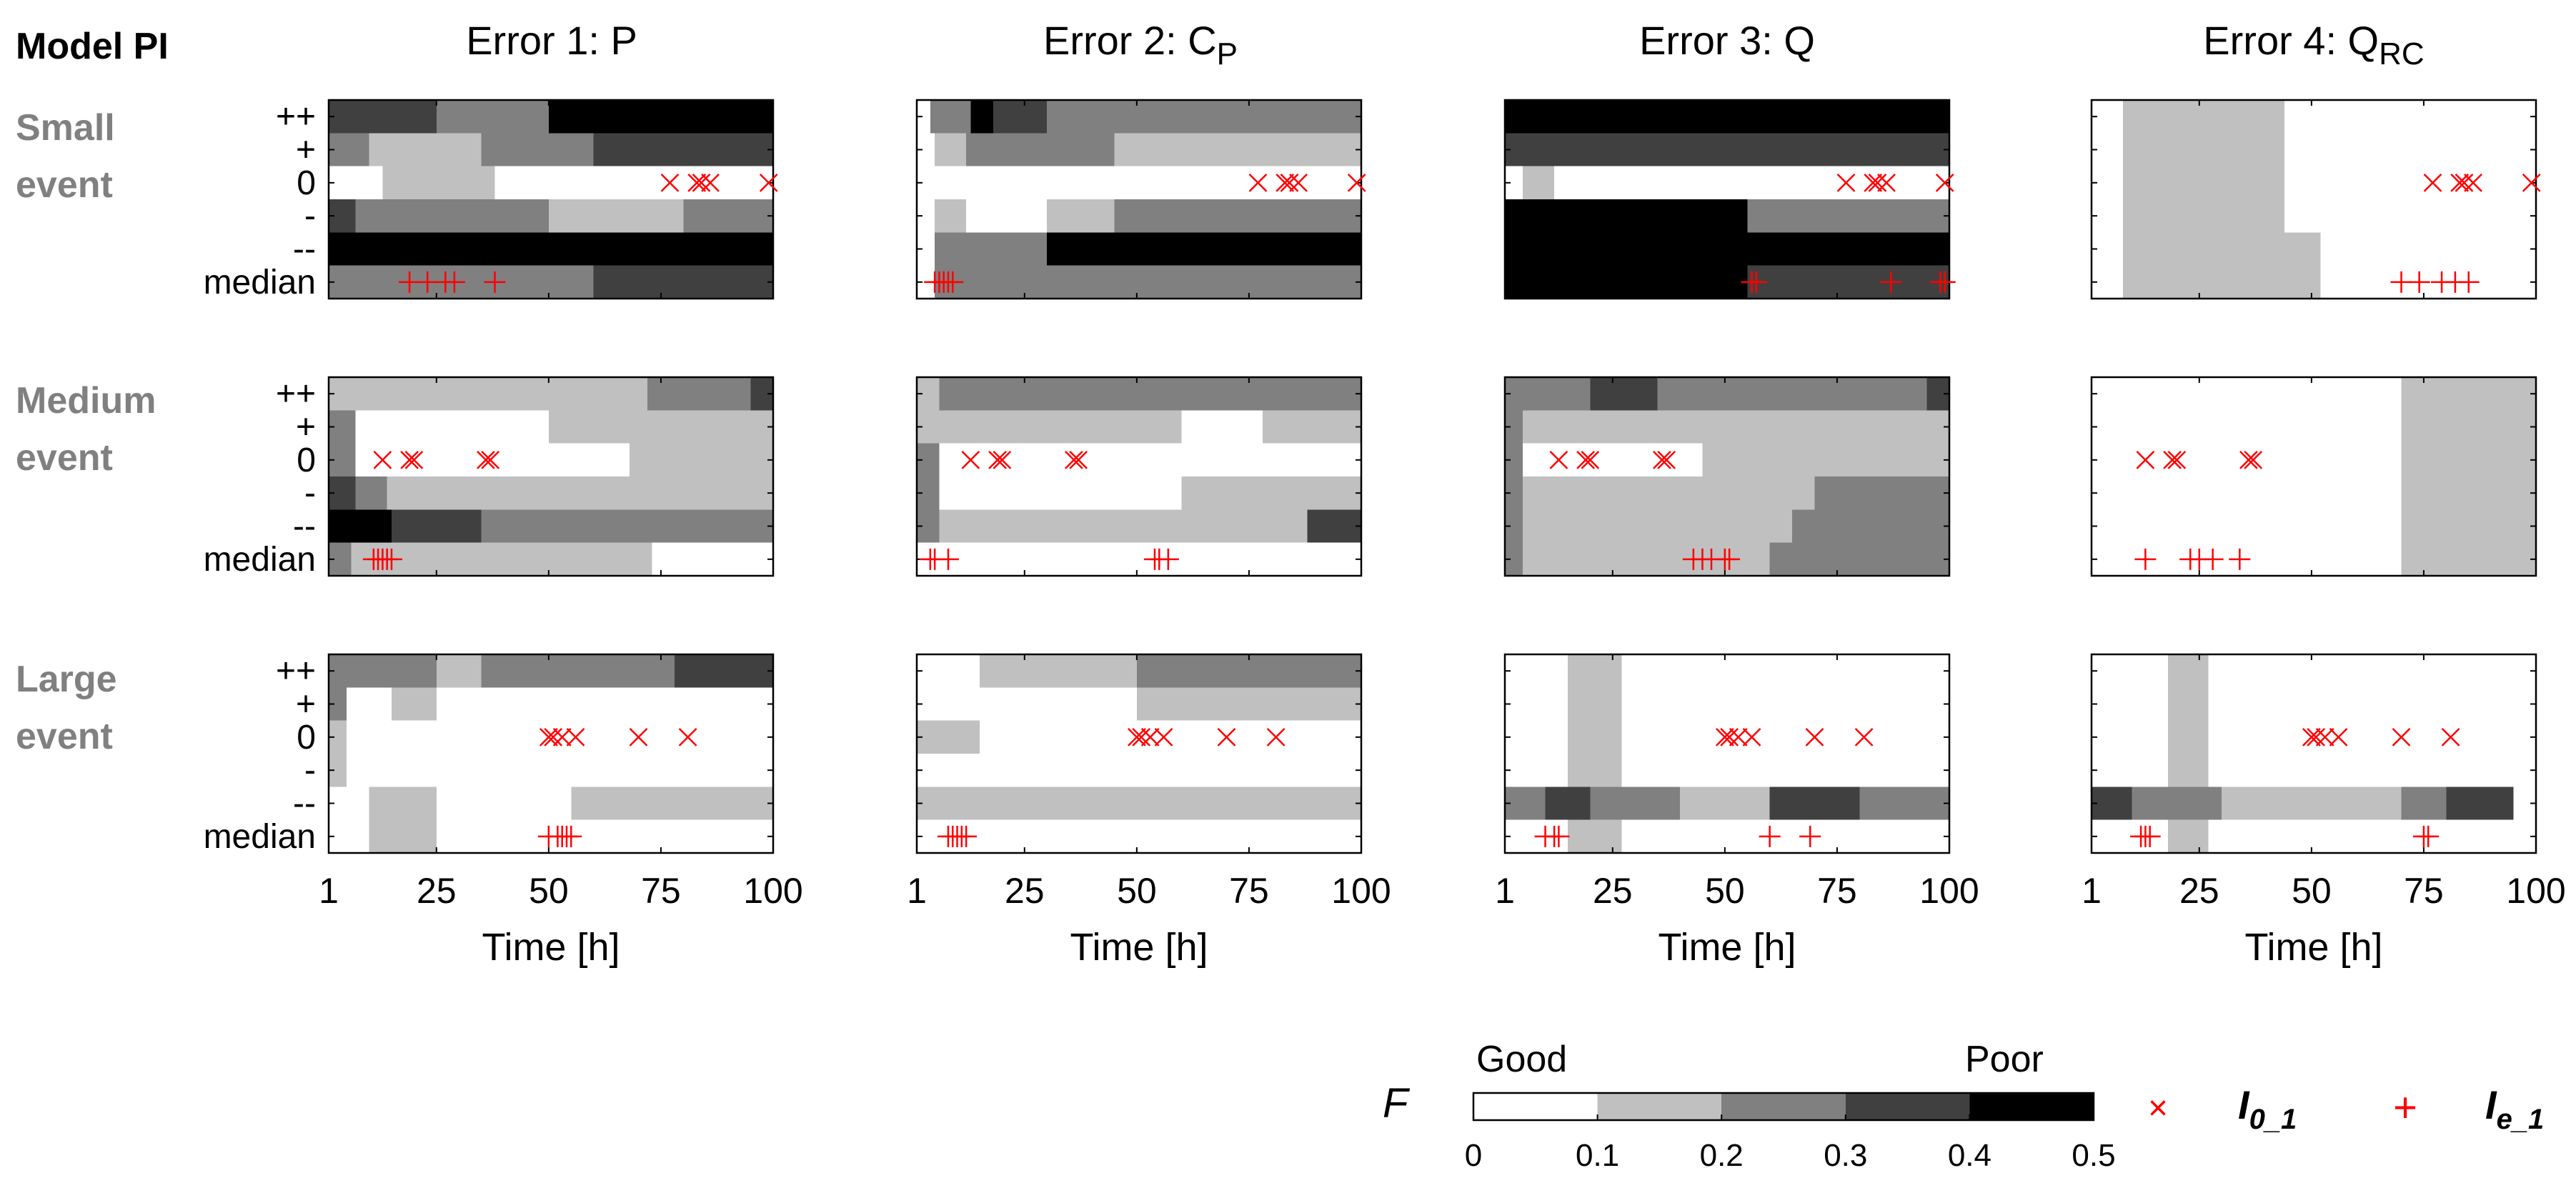 The image size is (2576, 1193). I want to click on row-label-medium-line1: Medium, so click(86, 400).